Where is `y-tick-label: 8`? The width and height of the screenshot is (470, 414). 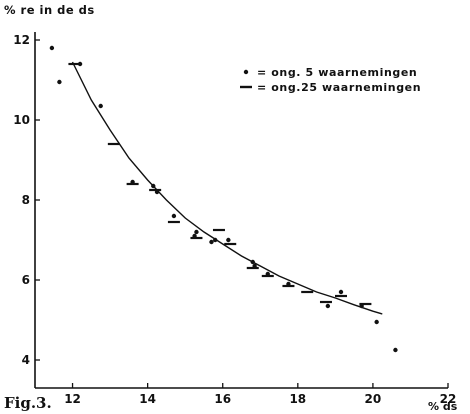 y-tick-label: 8 is located at coordinates (26, 200).